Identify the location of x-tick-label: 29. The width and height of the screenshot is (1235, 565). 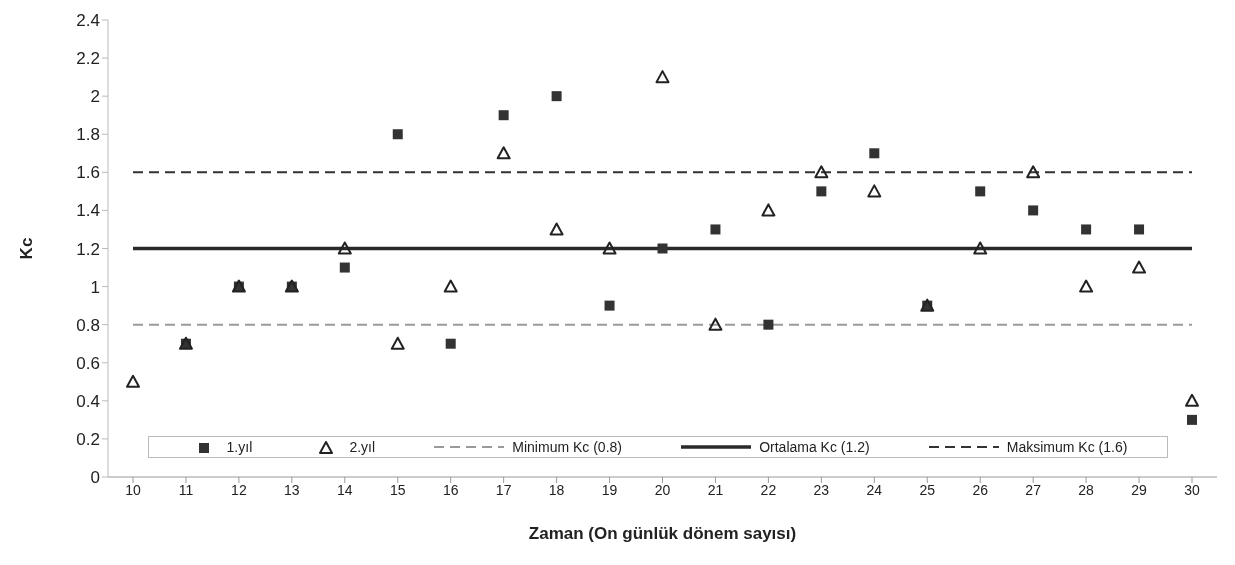
(1139, 489).